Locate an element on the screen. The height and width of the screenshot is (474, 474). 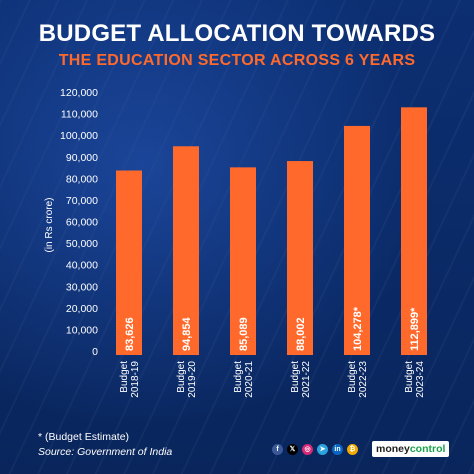
bar-value-label: 112,899* is located at coordinates (415, 329).